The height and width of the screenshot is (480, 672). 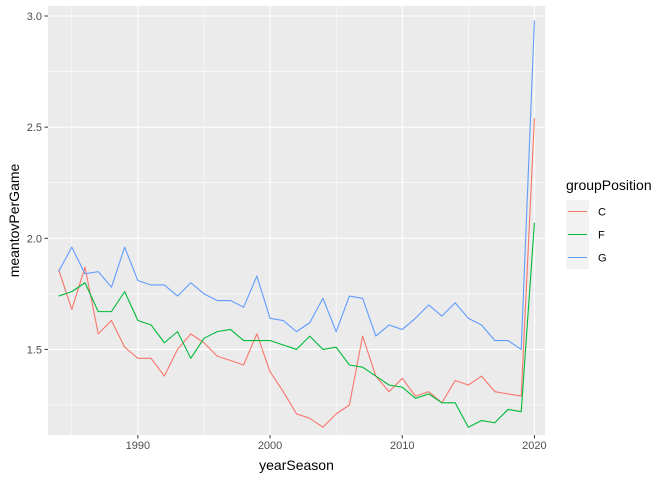 What do you see at coordinates (34, 128) in the screenshot?
I see `y-tick-label: 2.5` at bounding box center [34, 128].